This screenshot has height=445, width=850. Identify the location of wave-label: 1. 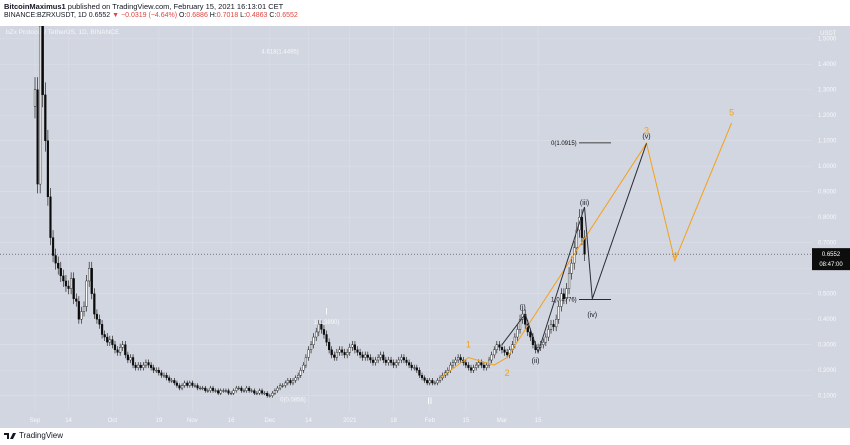
(468, 345).